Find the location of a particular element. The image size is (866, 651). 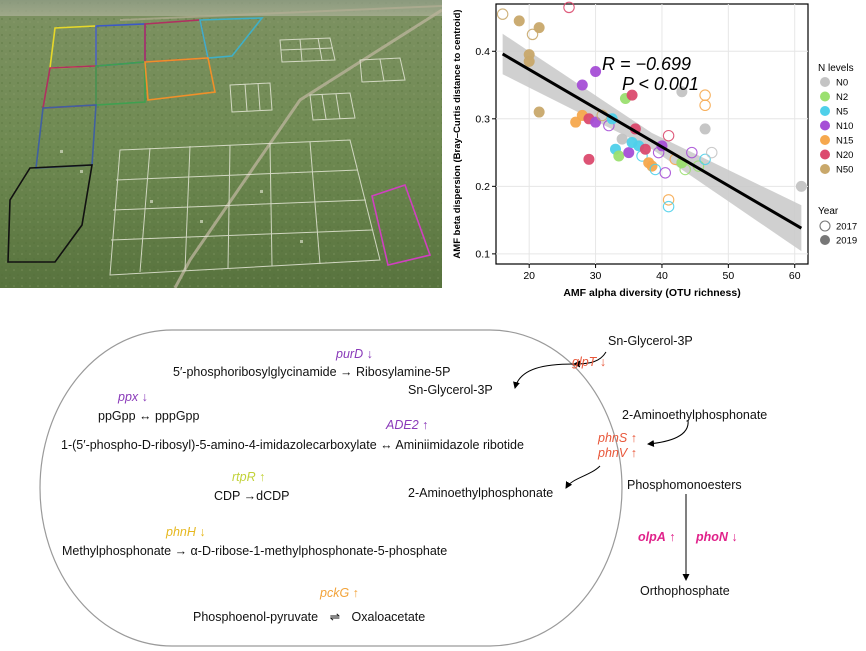

phnV-label: phnV ↑ is located at coordinates (617, 453).